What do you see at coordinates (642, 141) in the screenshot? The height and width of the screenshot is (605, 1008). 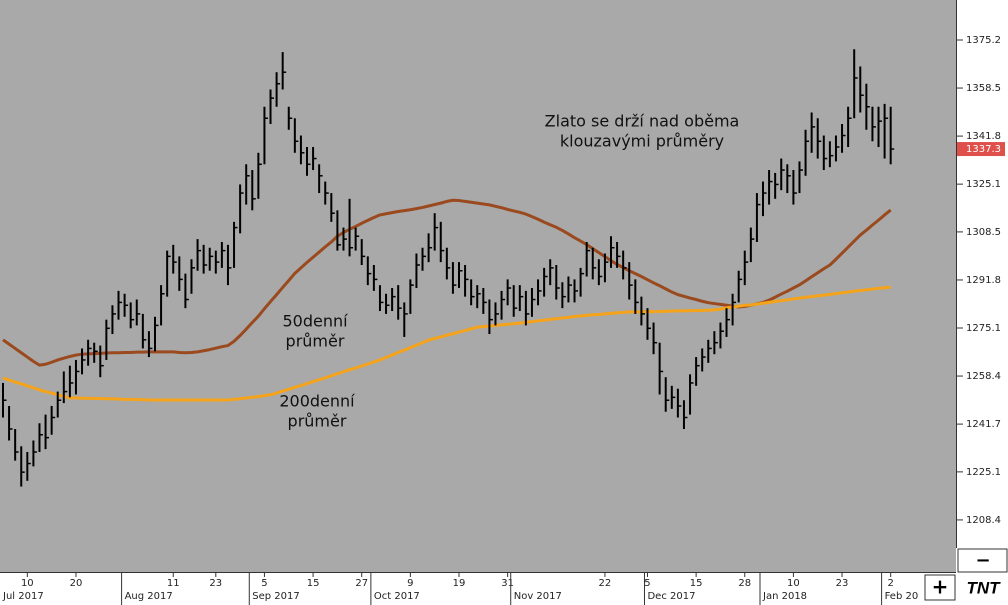 I see `annotation: klouzavými průměry` at bounding box center [642, 141].